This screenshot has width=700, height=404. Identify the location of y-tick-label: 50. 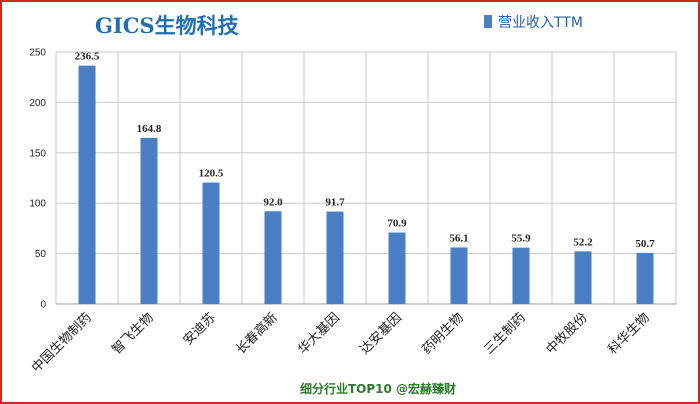
(41, 254).